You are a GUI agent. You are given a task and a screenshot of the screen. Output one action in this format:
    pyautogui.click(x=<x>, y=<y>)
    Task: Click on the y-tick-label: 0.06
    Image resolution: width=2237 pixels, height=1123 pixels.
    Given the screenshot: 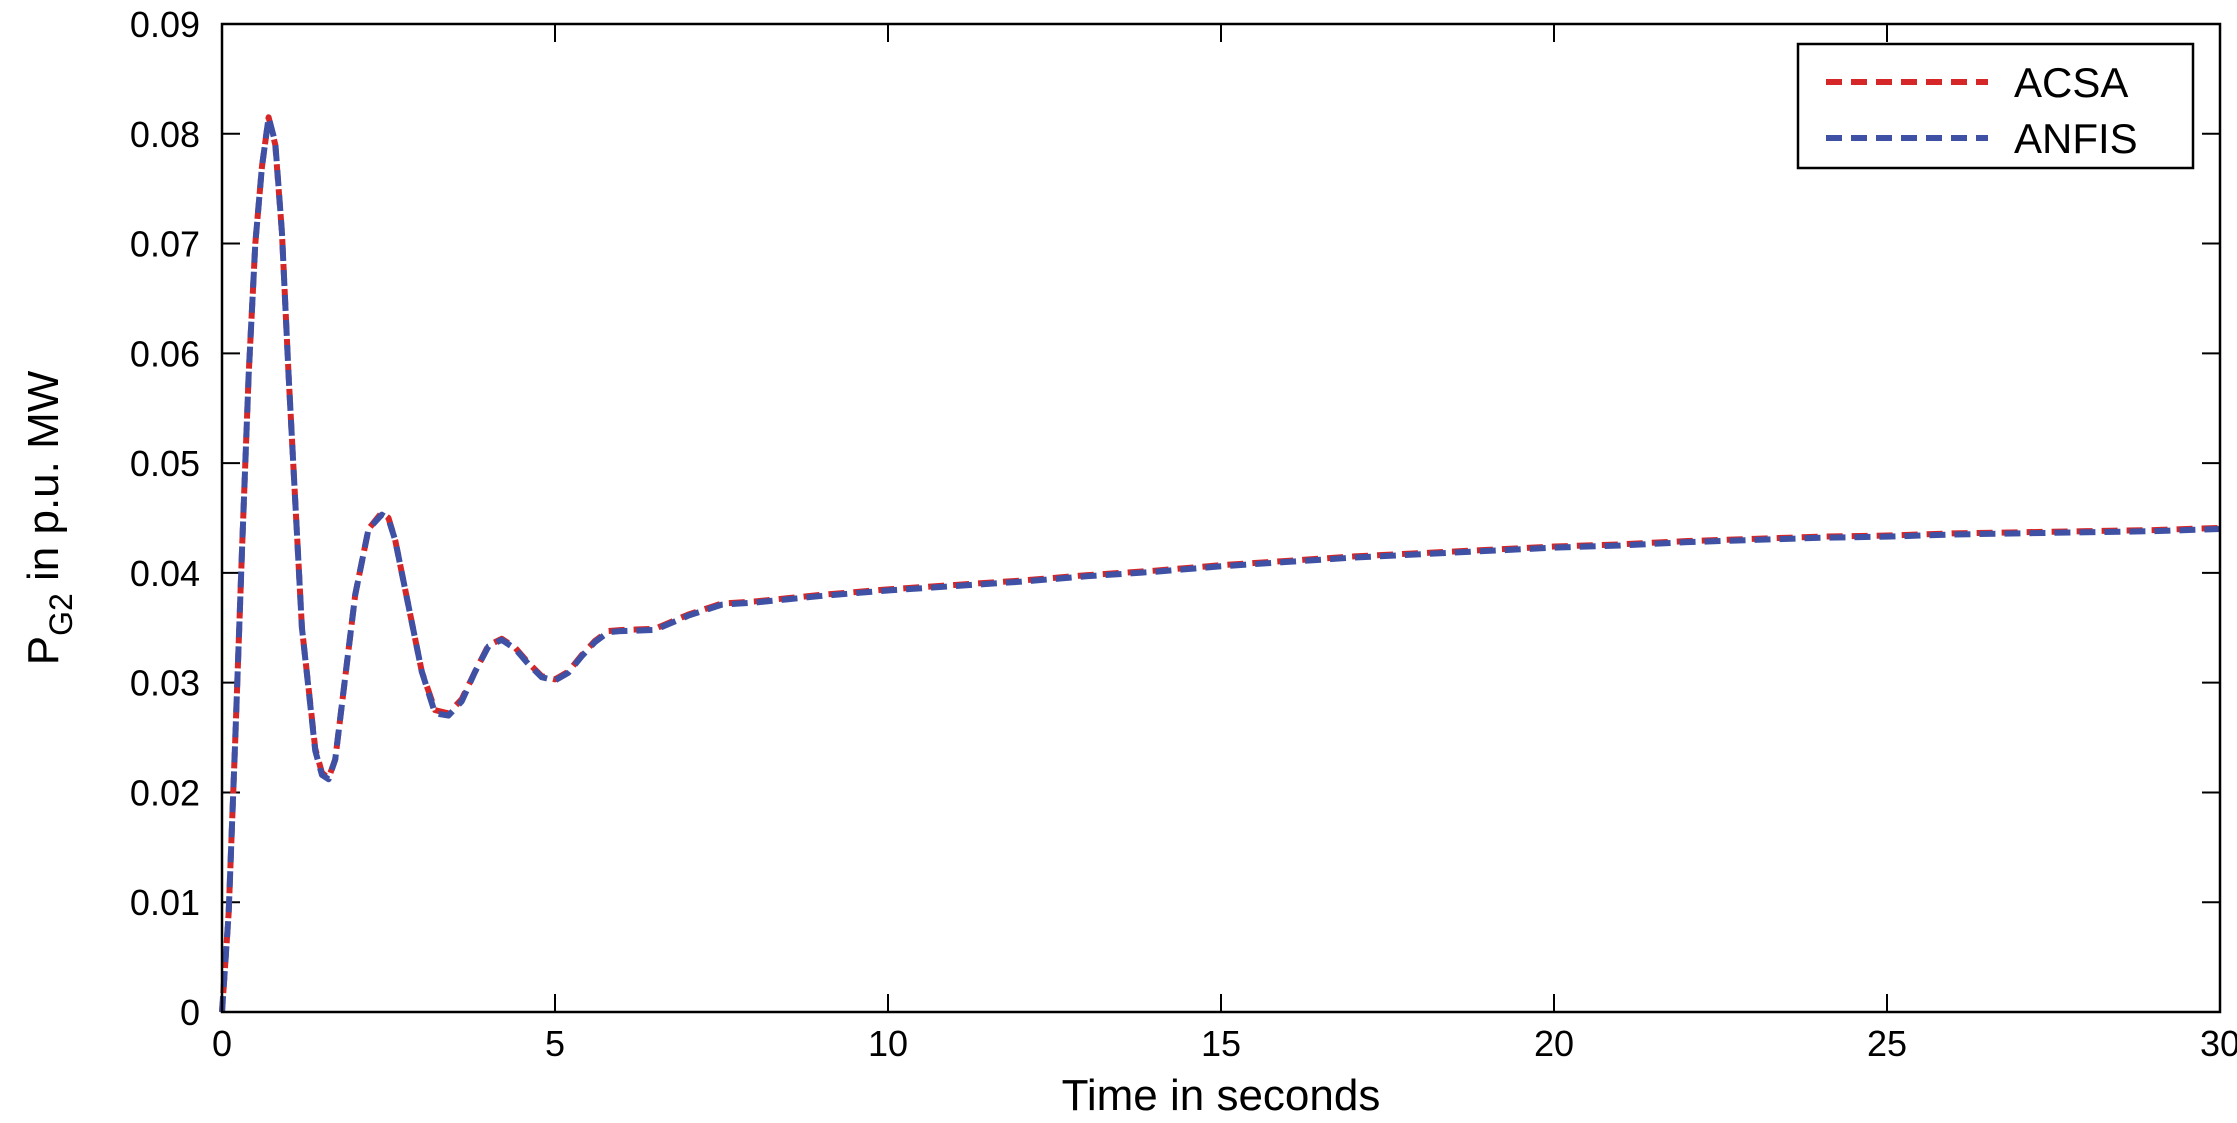 What is the action you would take?
    pyautogui.click(x=165, y=353)
    